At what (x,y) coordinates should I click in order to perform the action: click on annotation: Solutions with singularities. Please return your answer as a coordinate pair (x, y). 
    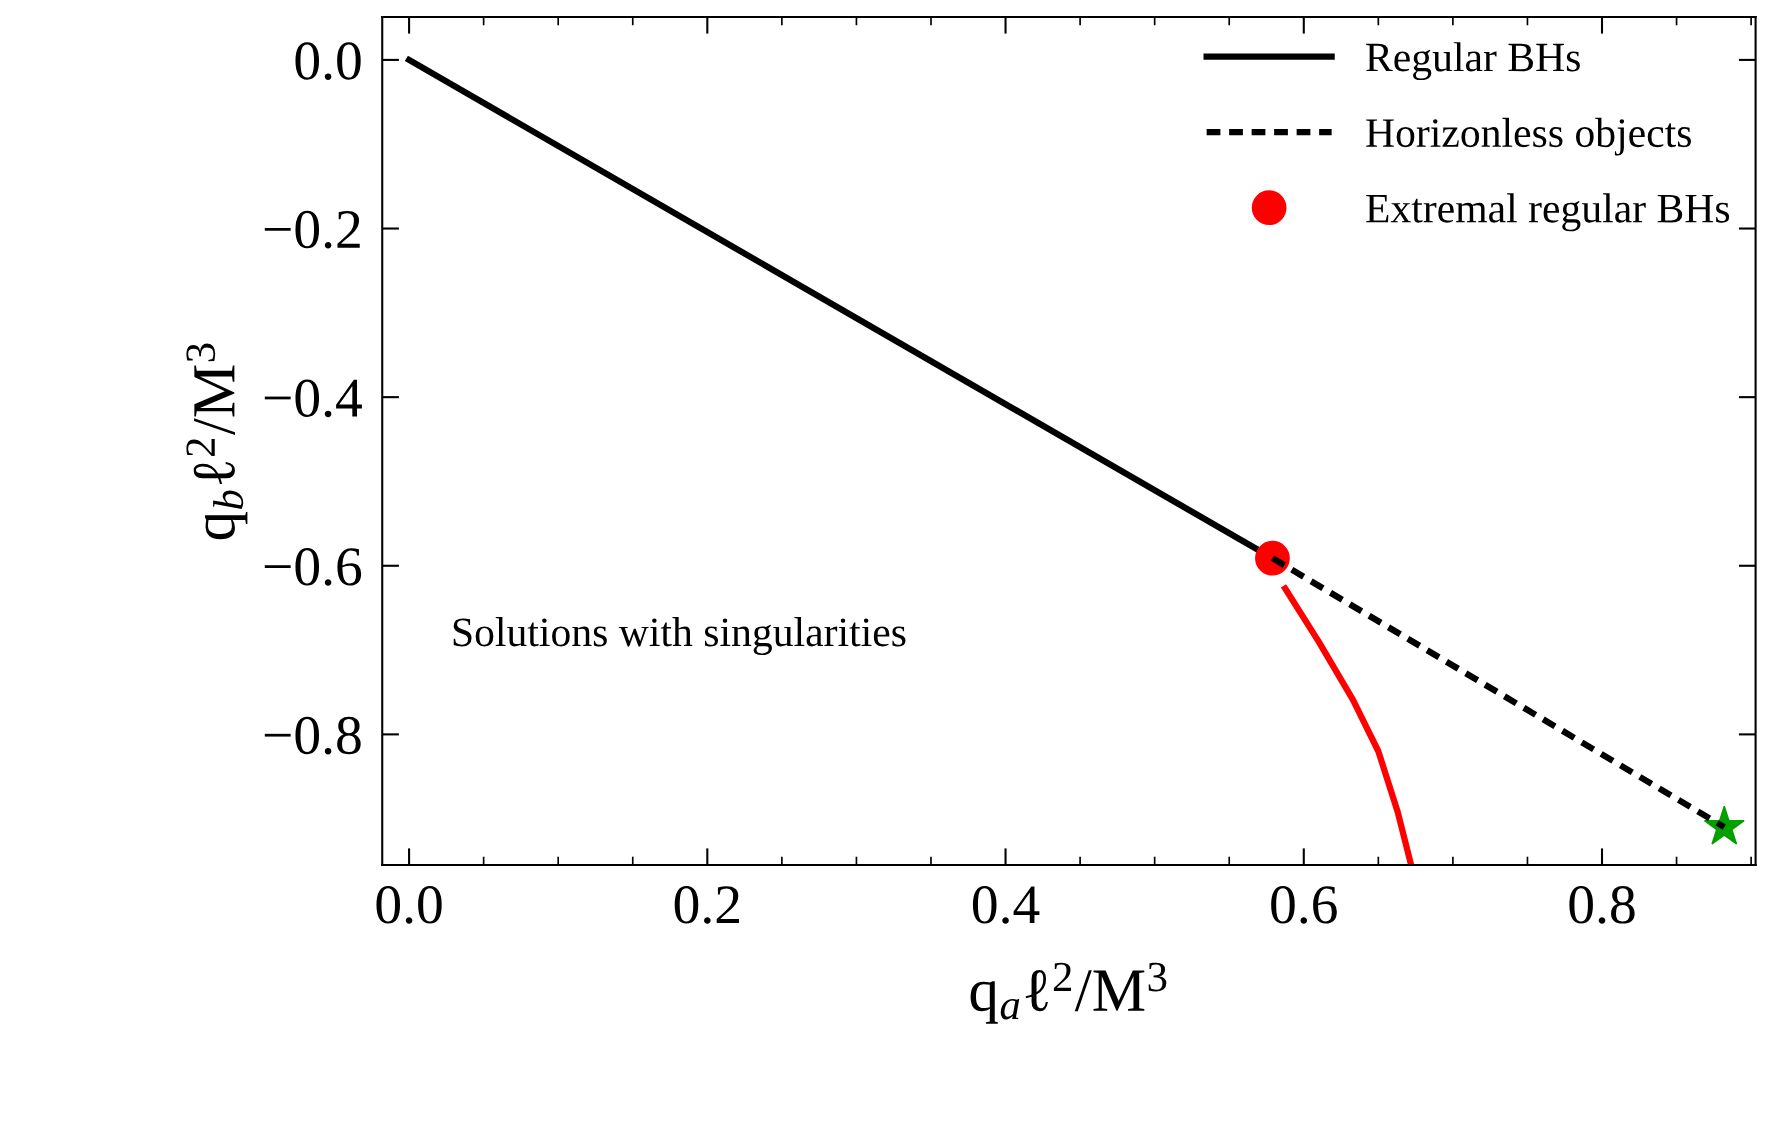
    Looking at the image, I should click on (679, 636).